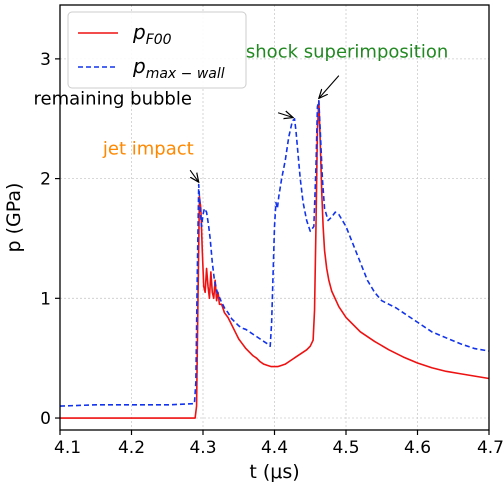 Image resolution: width=504 pixels, height=489 pixels. Describe the element at coordinates (14, 218) in the screenshot. I see `y-axis-label: p (GPa)` at that location.